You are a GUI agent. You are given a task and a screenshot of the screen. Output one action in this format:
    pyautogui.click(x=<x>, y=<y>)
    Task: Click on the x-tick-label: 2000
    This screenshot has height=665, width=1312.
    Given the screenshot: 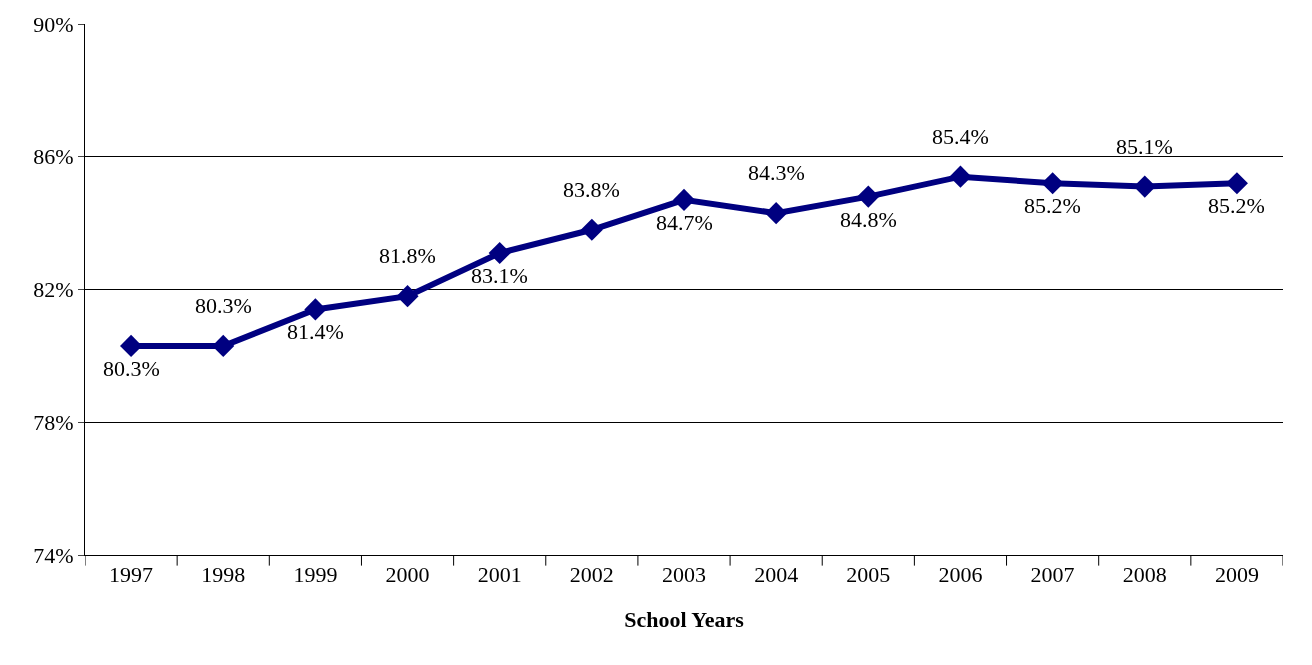 What is the action you would take?
    pyautogui.click(x=407, y=575)
    